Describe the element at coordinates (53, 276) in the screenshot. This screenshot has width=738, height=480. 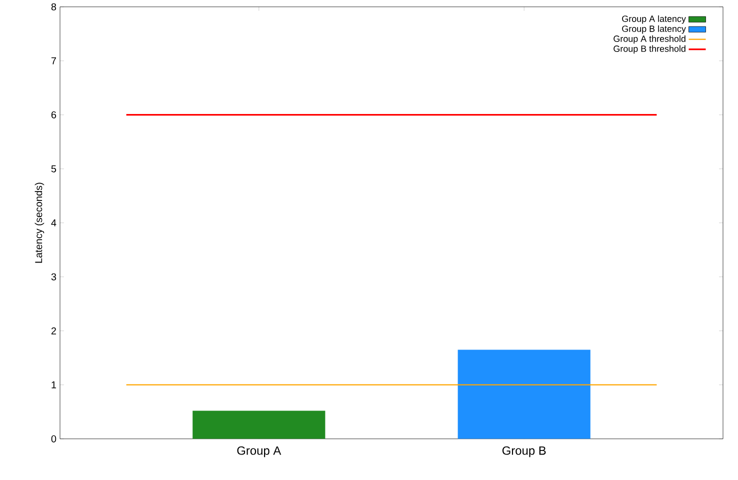
I see `y-tick-label: 3` at that location.